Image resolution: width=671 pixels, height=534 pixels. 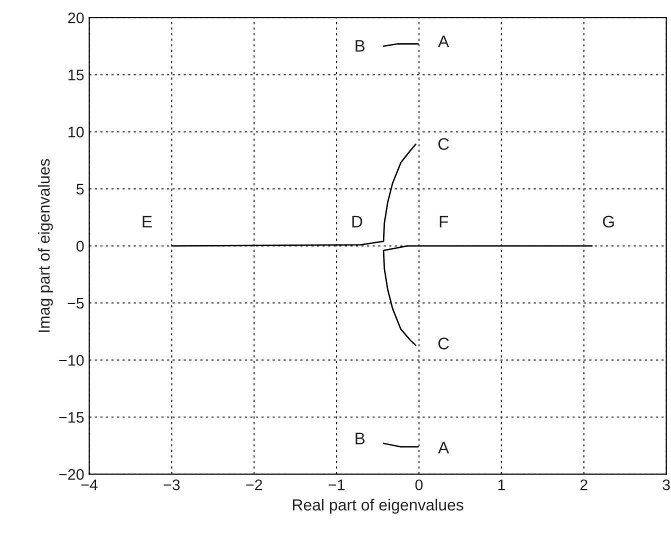 I want to click on line-series, so click(x=293, y=195).